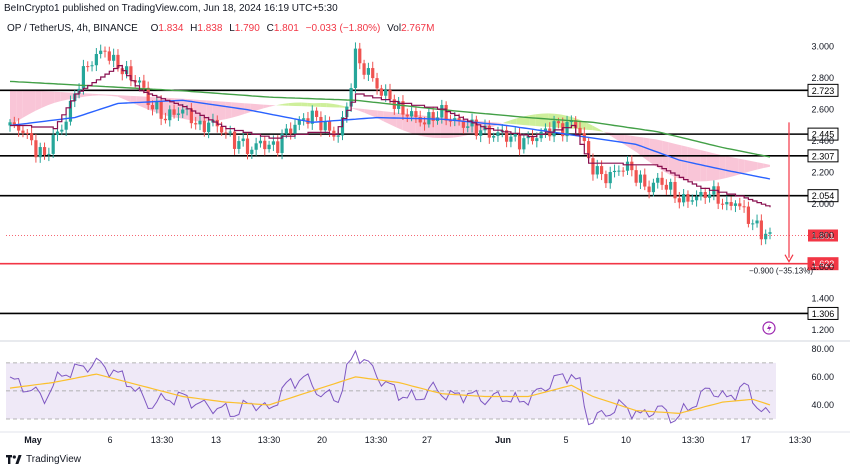 The image size is (850, 471). I want to click on level-label: 1.306, so click(823, 314).